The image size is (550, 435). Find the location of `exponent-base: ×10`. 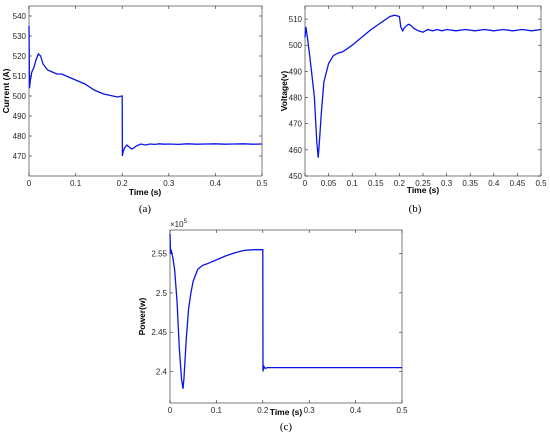

exponent-base: ×10 is located at coordinates (177, 224).